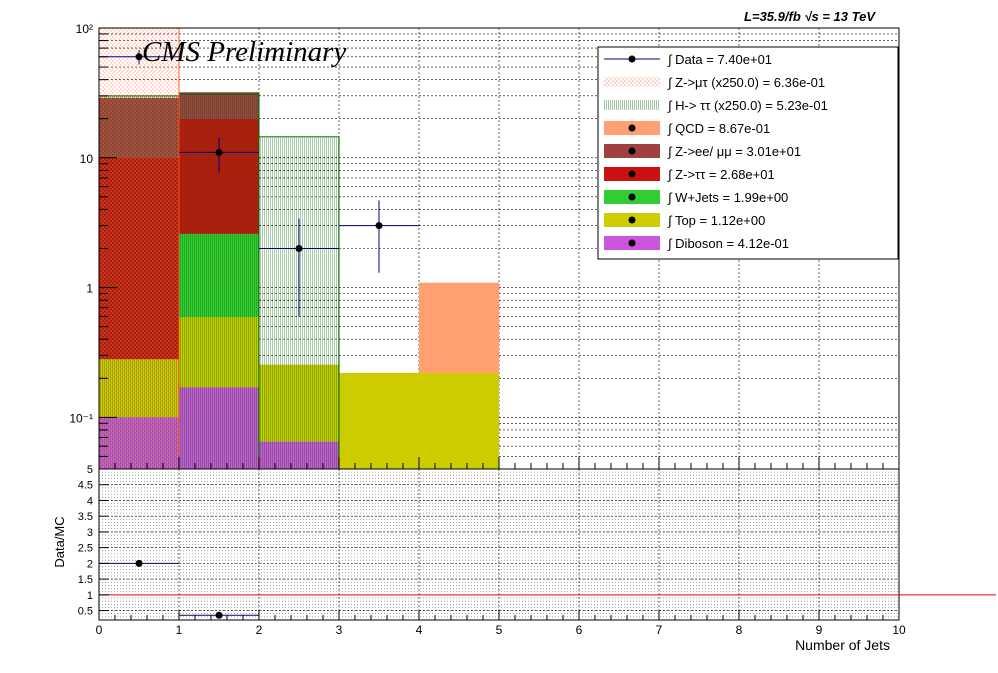 This screenshot has width=998, height=673. I want to click on legend-entry: ∫ W+Jets = 1.99e+00, so click(727, 197).